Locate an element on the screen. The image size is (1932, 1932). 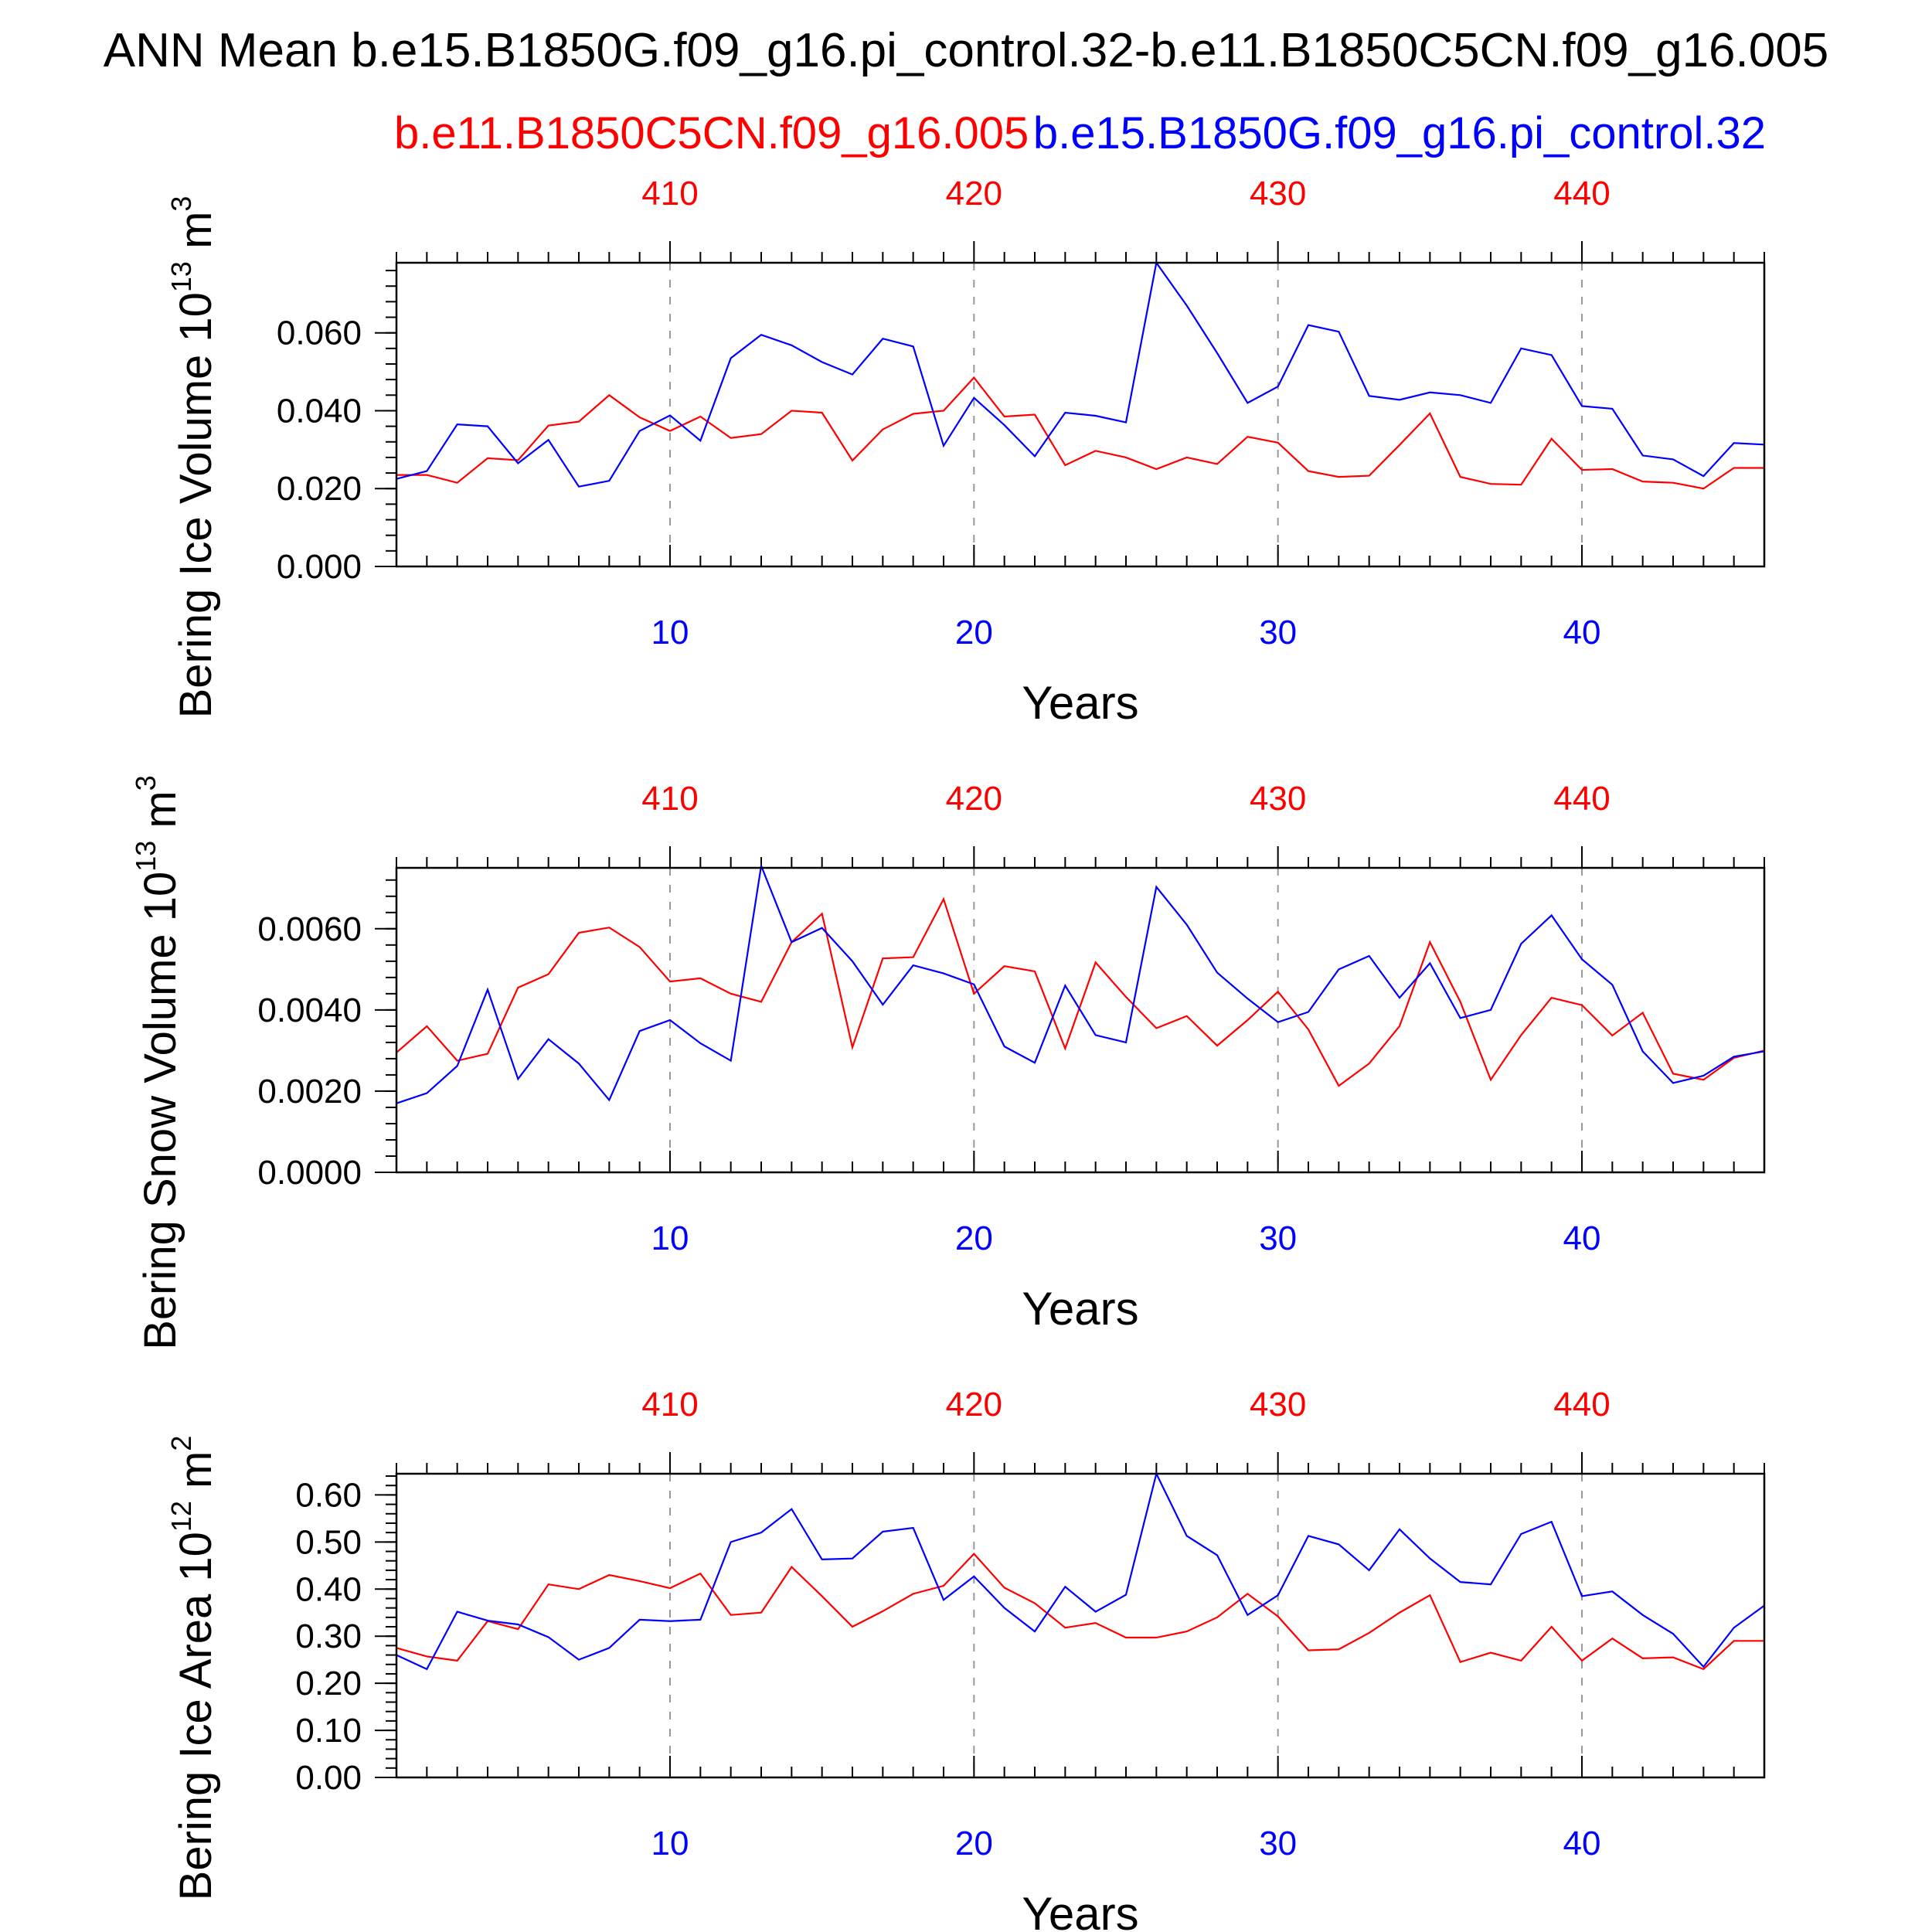
y-axis-label-text: Bering Snow Volume 10 is located at coordinates (160, 1111).